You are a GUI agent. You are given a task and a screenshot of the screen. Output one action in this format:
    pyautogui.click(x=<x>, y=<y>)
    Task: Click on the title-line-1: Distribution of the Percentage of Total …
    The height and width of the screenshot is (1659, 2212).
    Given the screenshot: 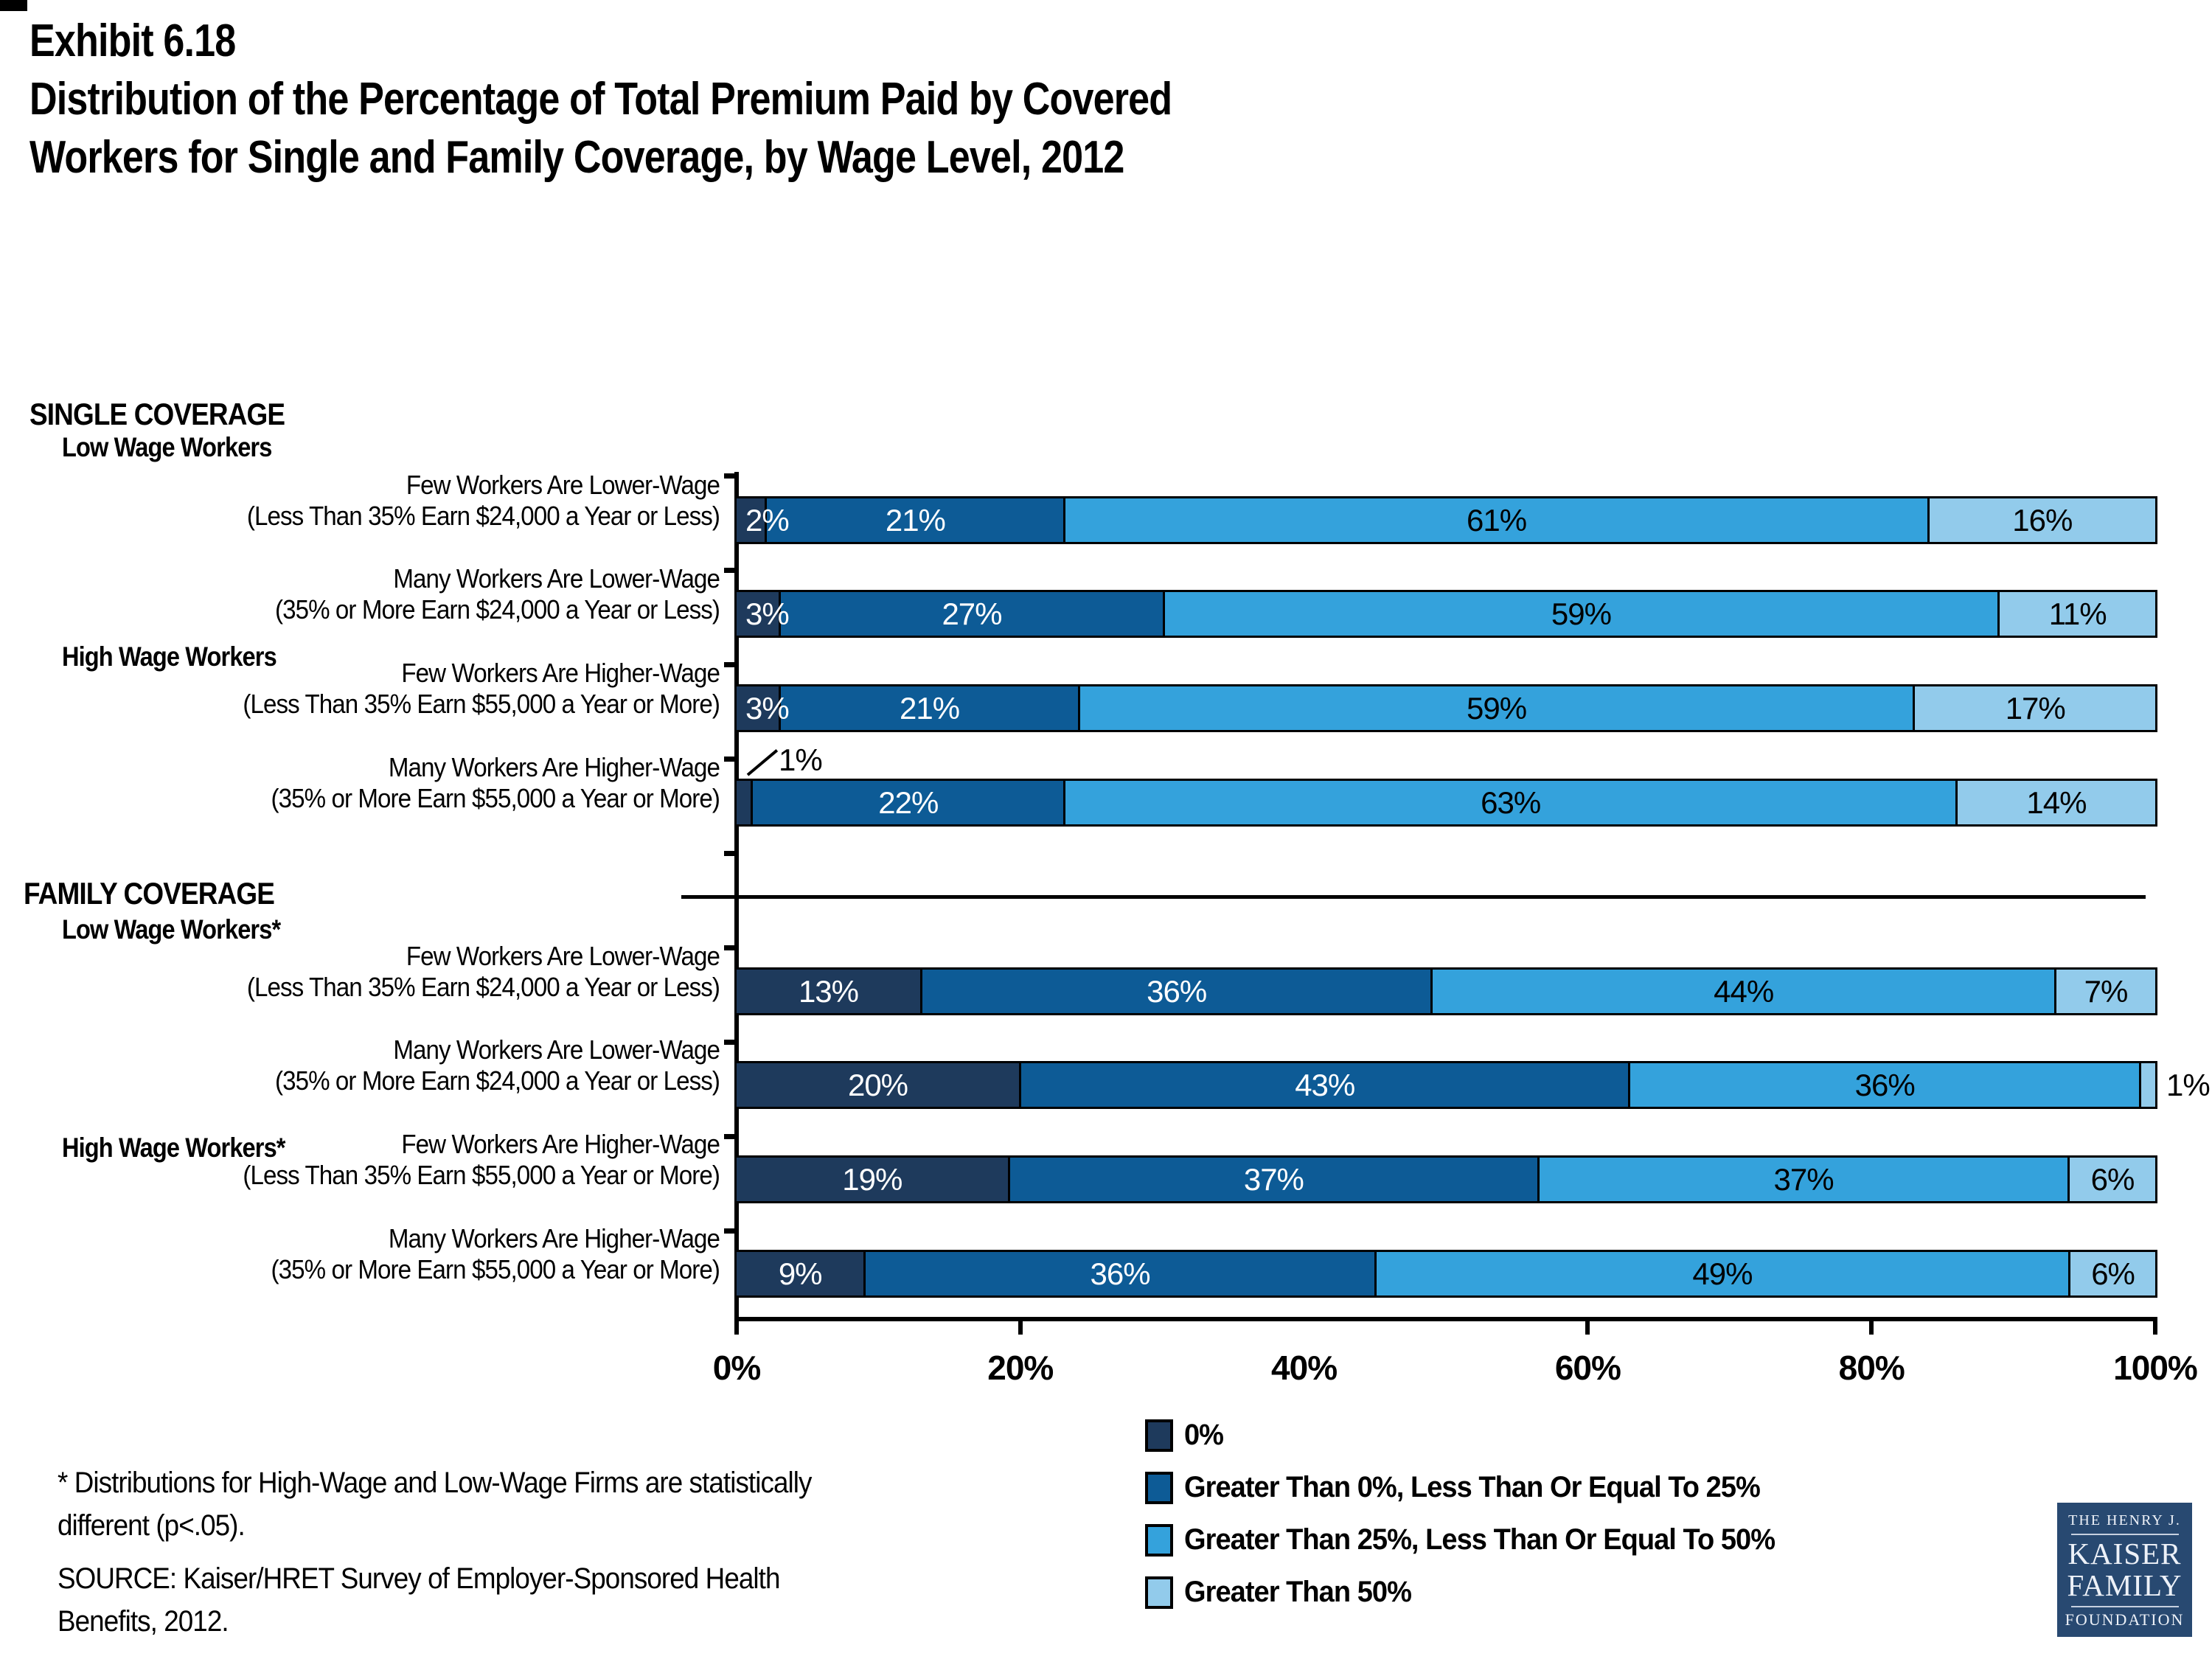 What is the action you would take?
    pyautogui.click(x=600, y=99)
    